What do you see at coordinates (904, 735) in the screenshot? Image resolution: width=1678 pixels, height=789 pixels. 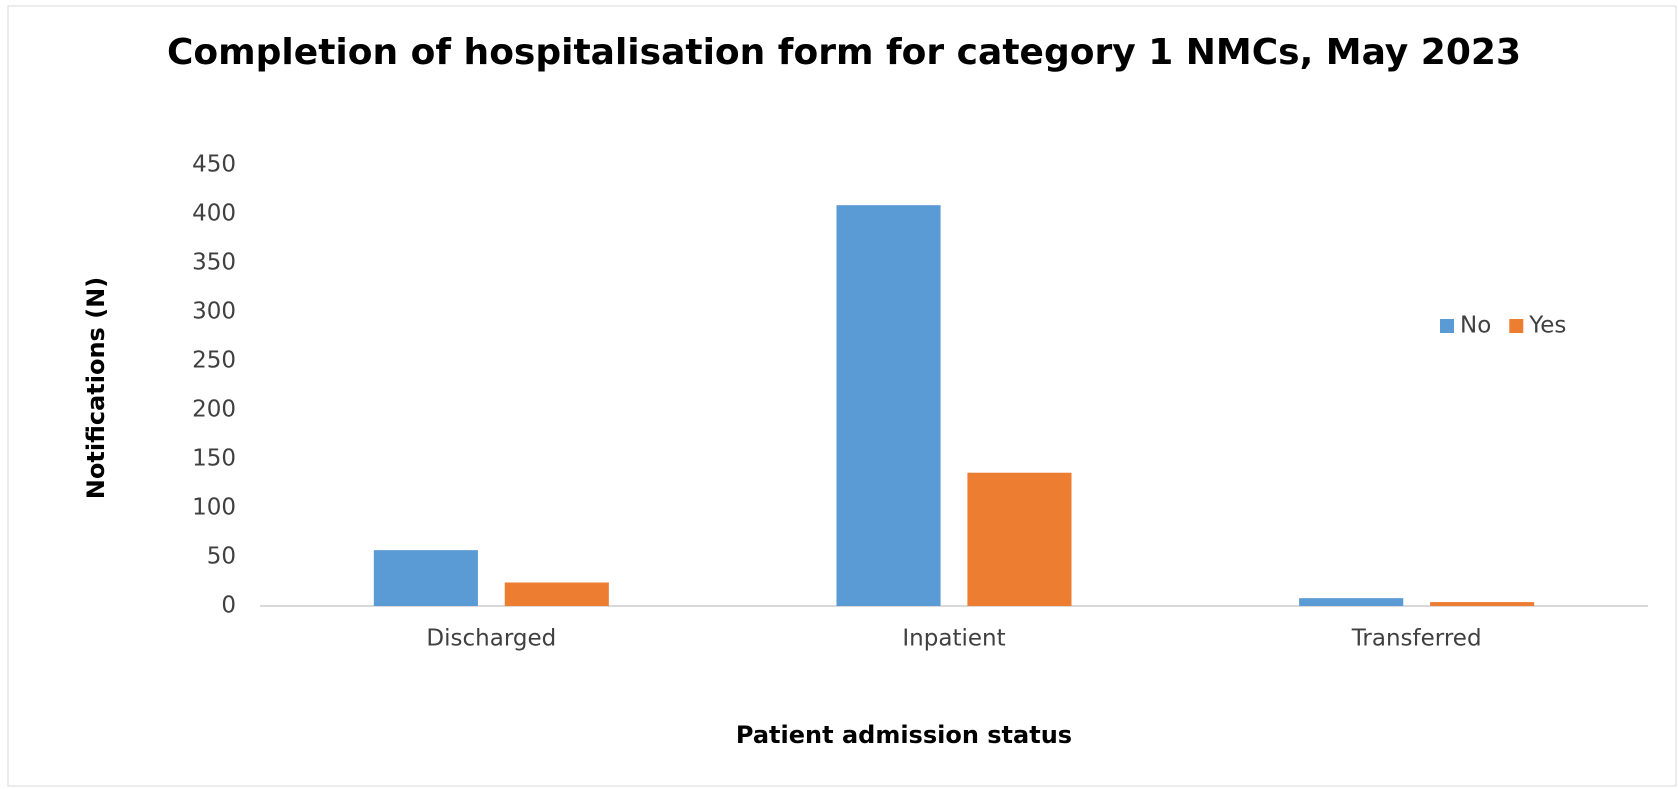 I see `x-axis-title: Patient admission status` at bounding box center [904, 735].